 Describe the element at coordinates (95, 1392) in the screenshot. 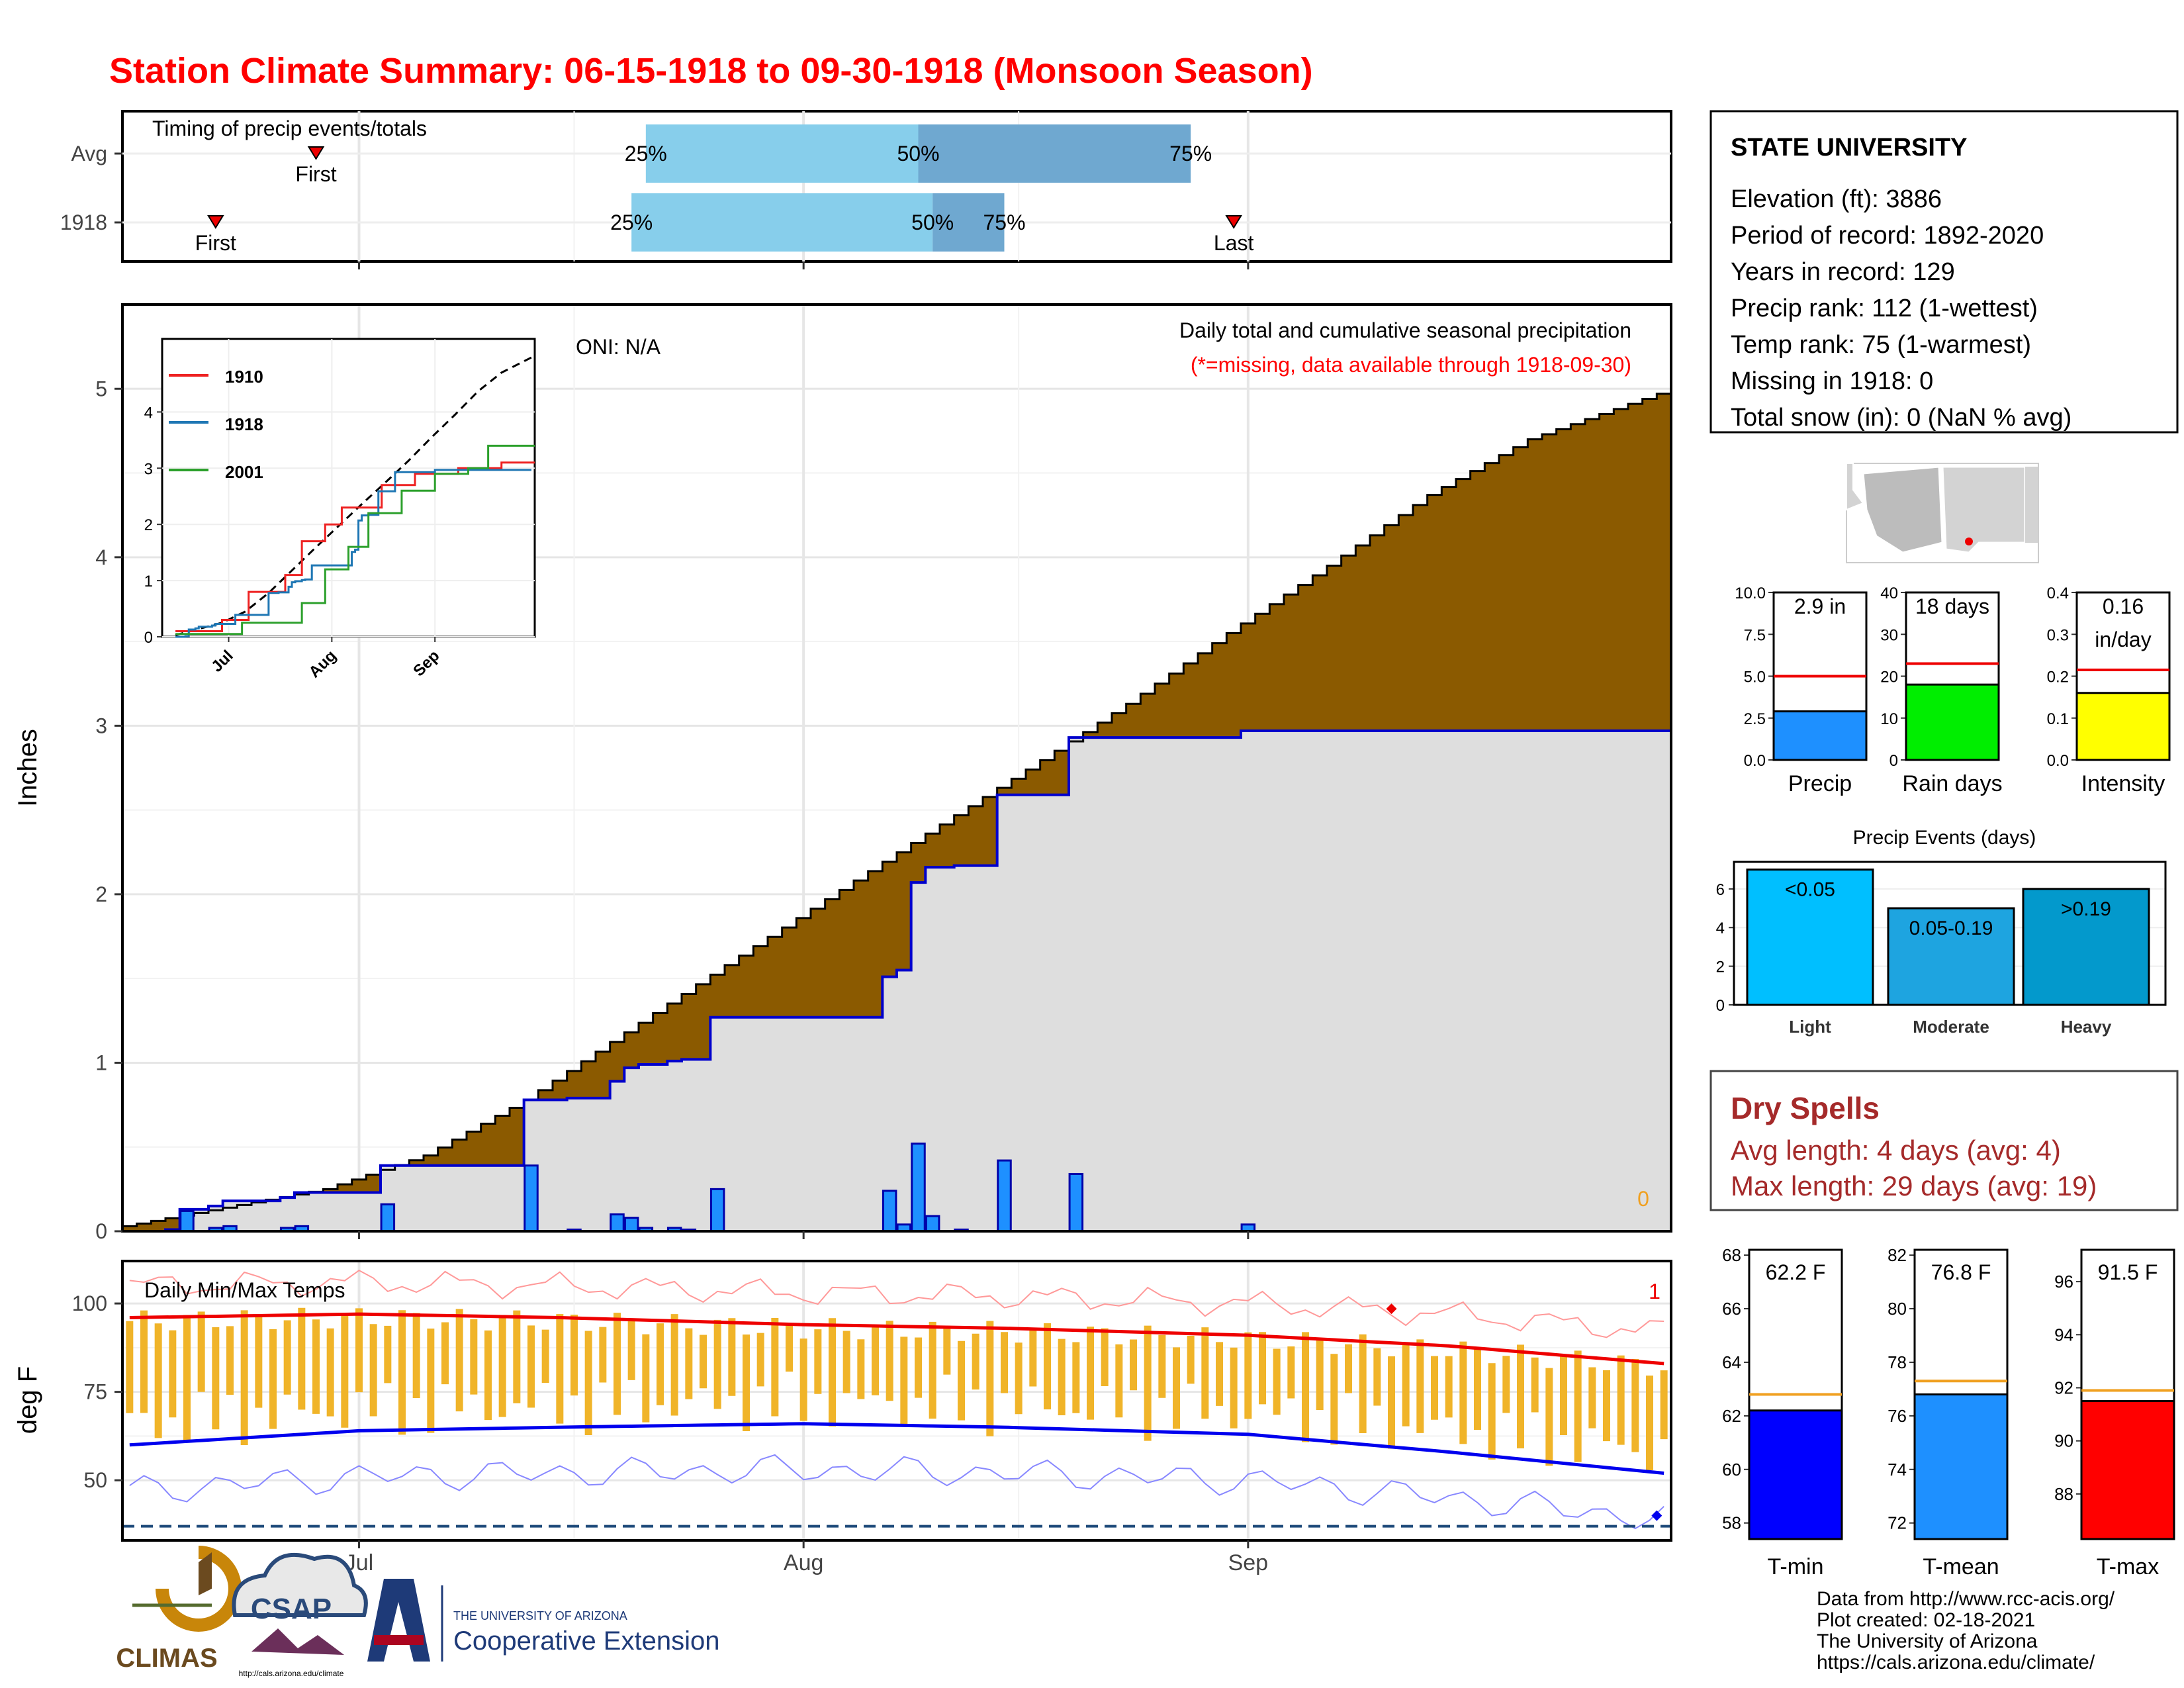

I see `temp-ytick-label-1: 75` at that location.